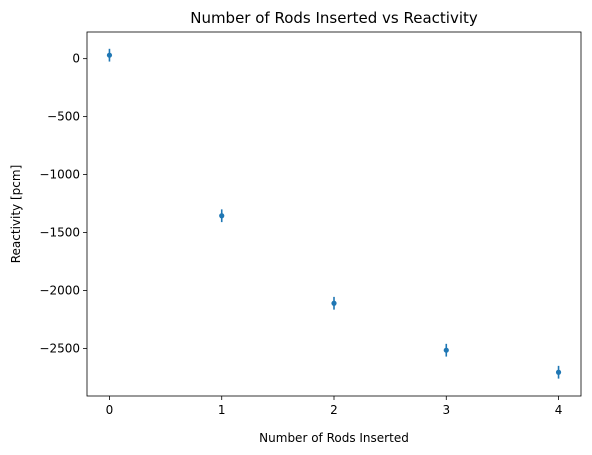 This screenshot has width=592, height=455. What do you see at coordinates (59, 175) in the screenshot?
I see `y-tick-label: −1000` at bounding box center [59, 175].